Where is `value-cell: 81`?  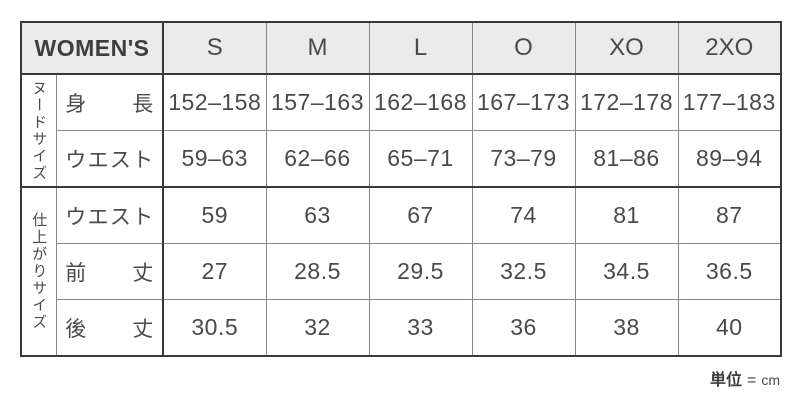
value-cell: 81 is located at coordinates (626, 215).